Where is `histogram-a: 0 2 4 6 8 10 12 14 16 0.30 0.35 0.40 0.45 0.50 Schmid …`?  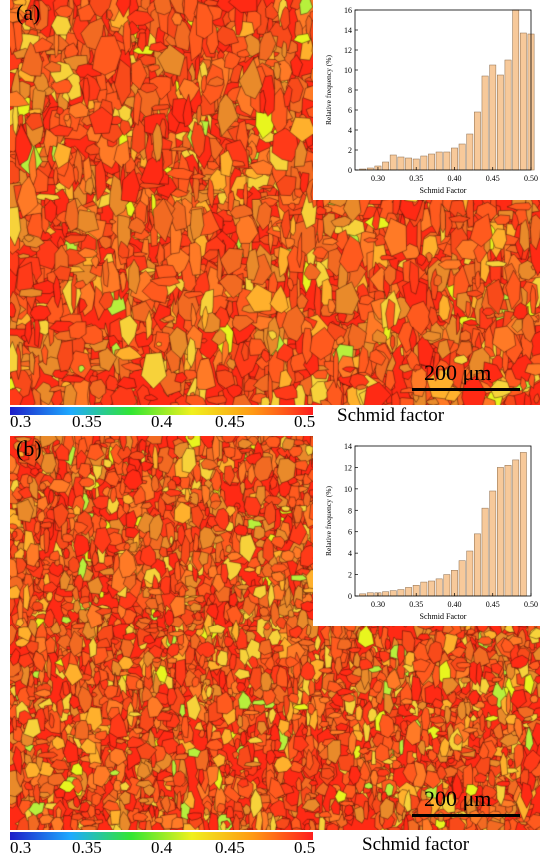
histogram-a: 0 2 4 6 8 10 12 14 16 0.30 0.35 0.40 0.45 0.50 Schmid … is located at coordinates (431, 100).